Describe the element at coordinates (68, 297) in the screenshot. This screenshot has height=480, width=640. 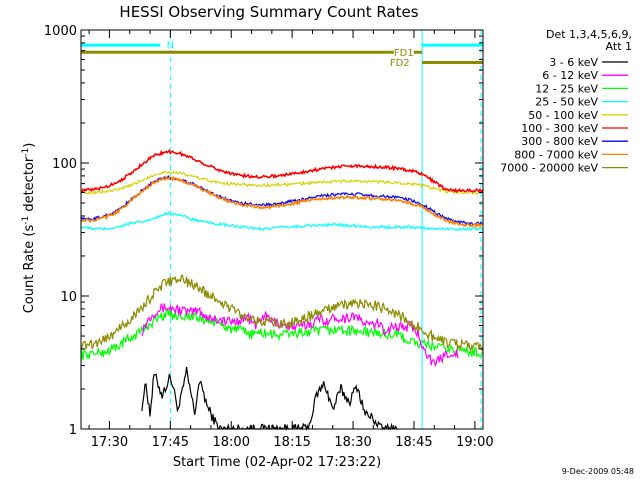
I see `y-tick-label: 10` at that location.